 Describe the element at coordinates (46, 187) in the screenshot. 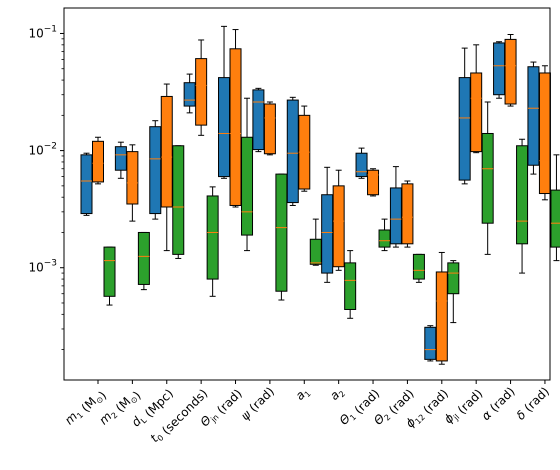

I see `y-axis: 10⁻³ 10⁻² 10⁻¹` at that location.